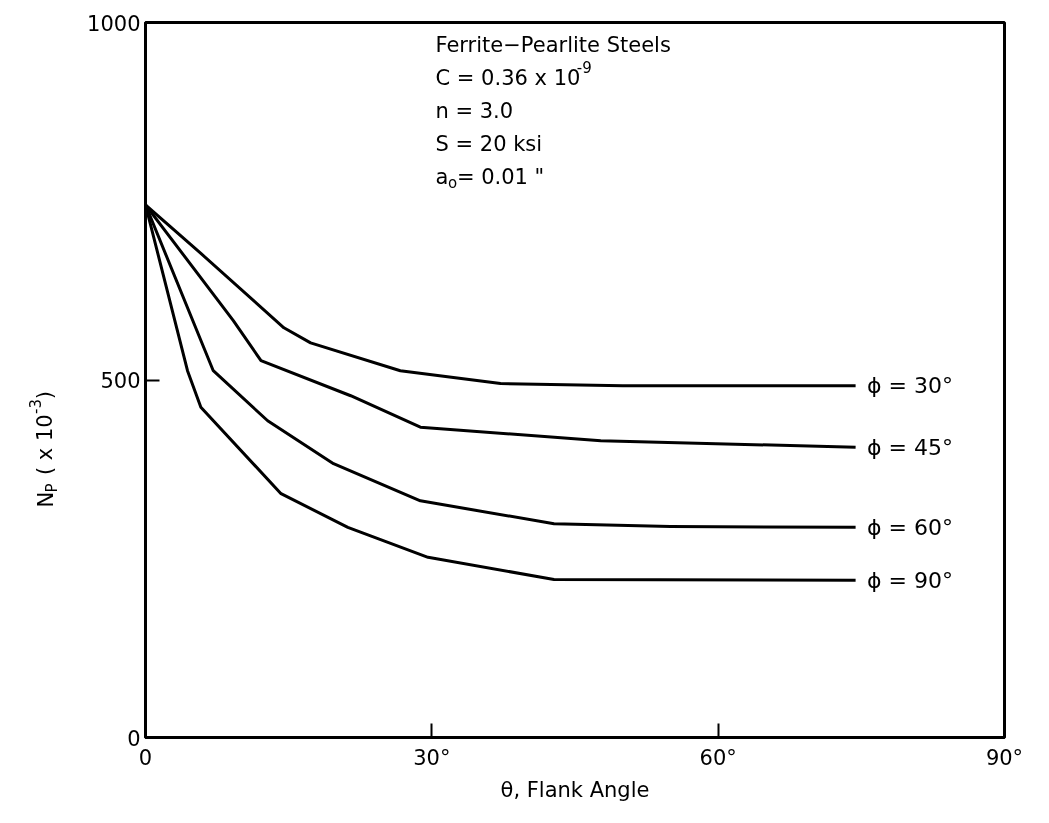 The height and width of the screenshot is (823, 1049). Describe the element at coordinates (910, 447) in the screenshot. I see `series-label: ϕ = 45°` at that location.